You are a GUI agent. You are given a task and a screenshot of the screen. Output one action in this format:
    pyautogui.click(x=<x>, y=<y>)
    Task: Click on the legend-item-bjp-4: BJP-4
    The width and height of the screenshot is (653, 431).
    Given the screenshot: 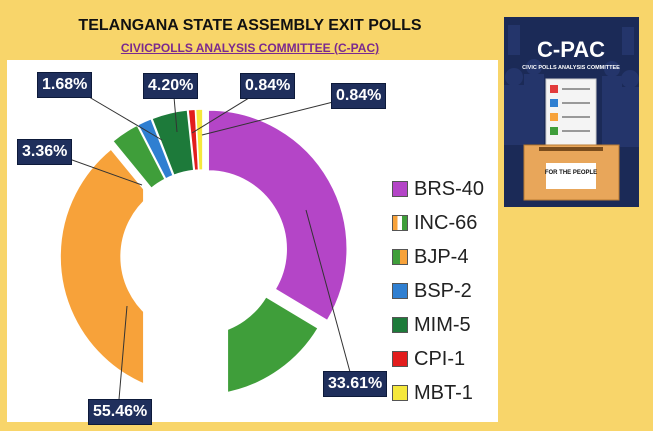 What is the action you would take?
    pyautogui.click(x=438, y=257)
    